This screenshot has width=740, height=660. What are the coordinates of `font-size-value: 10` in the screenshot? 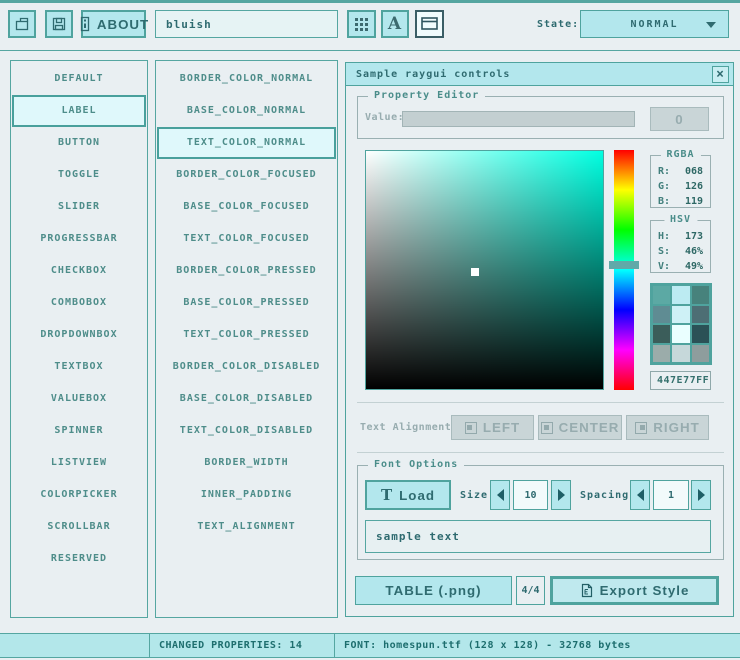 It's located at (530, 495).